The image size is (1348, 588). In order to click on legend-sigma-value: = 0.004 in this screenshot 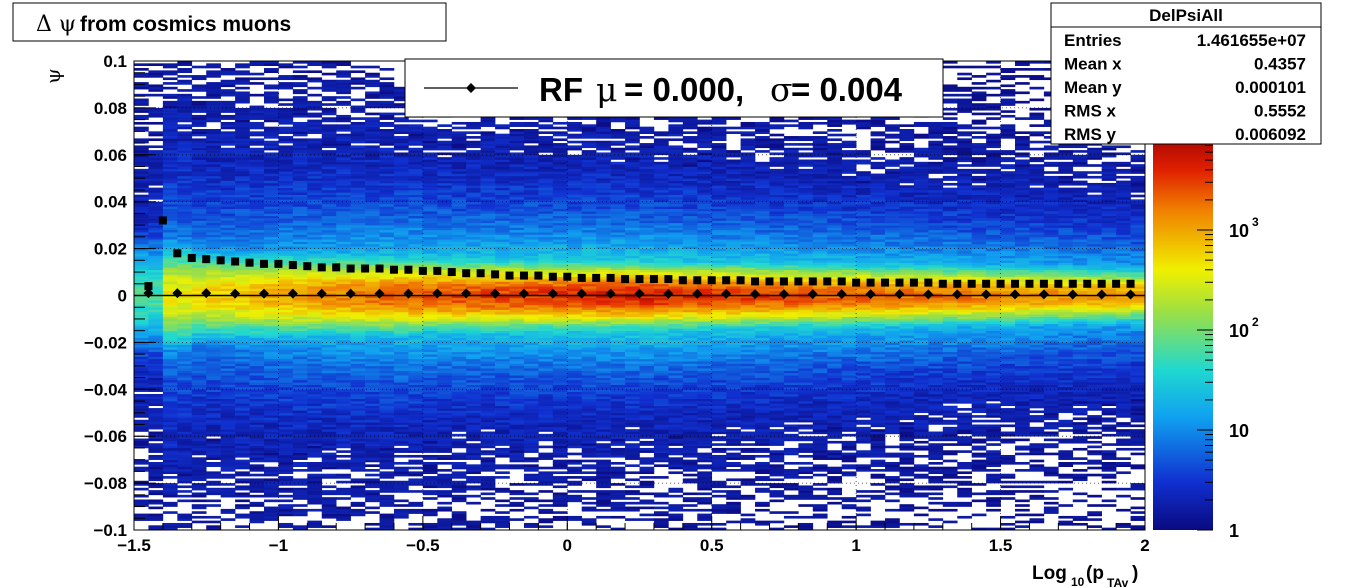, I will do `click(847, 89)`.